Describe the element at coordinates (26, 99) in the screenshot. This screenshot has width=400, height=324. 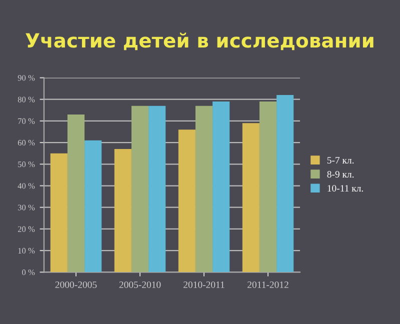
I see `y-tick-label: 80 %` at that location.